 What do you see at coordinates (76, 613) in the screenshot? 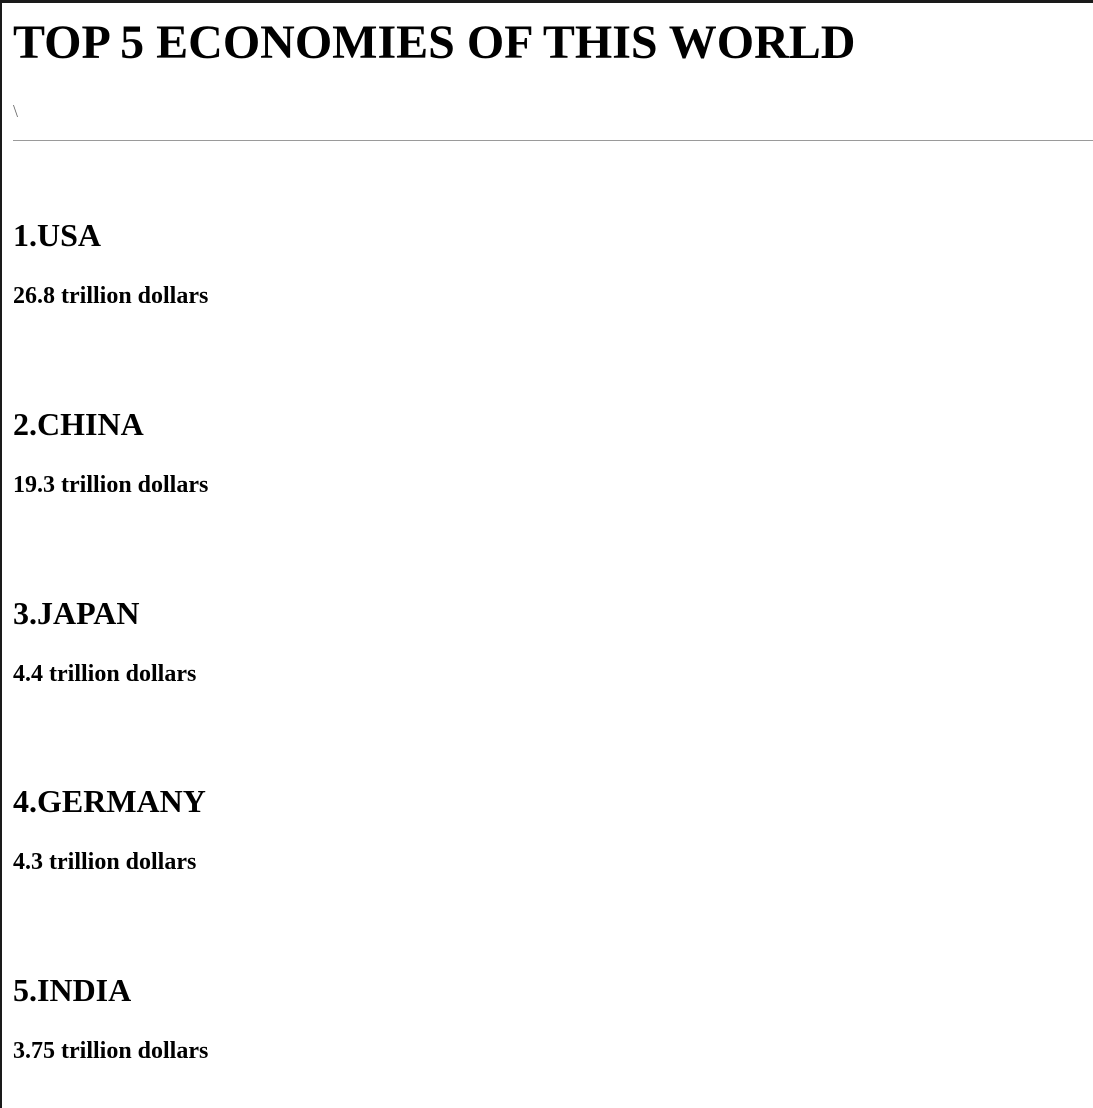
I see `country-heading: 3.JAPAN` at bounding box center [76, 613].